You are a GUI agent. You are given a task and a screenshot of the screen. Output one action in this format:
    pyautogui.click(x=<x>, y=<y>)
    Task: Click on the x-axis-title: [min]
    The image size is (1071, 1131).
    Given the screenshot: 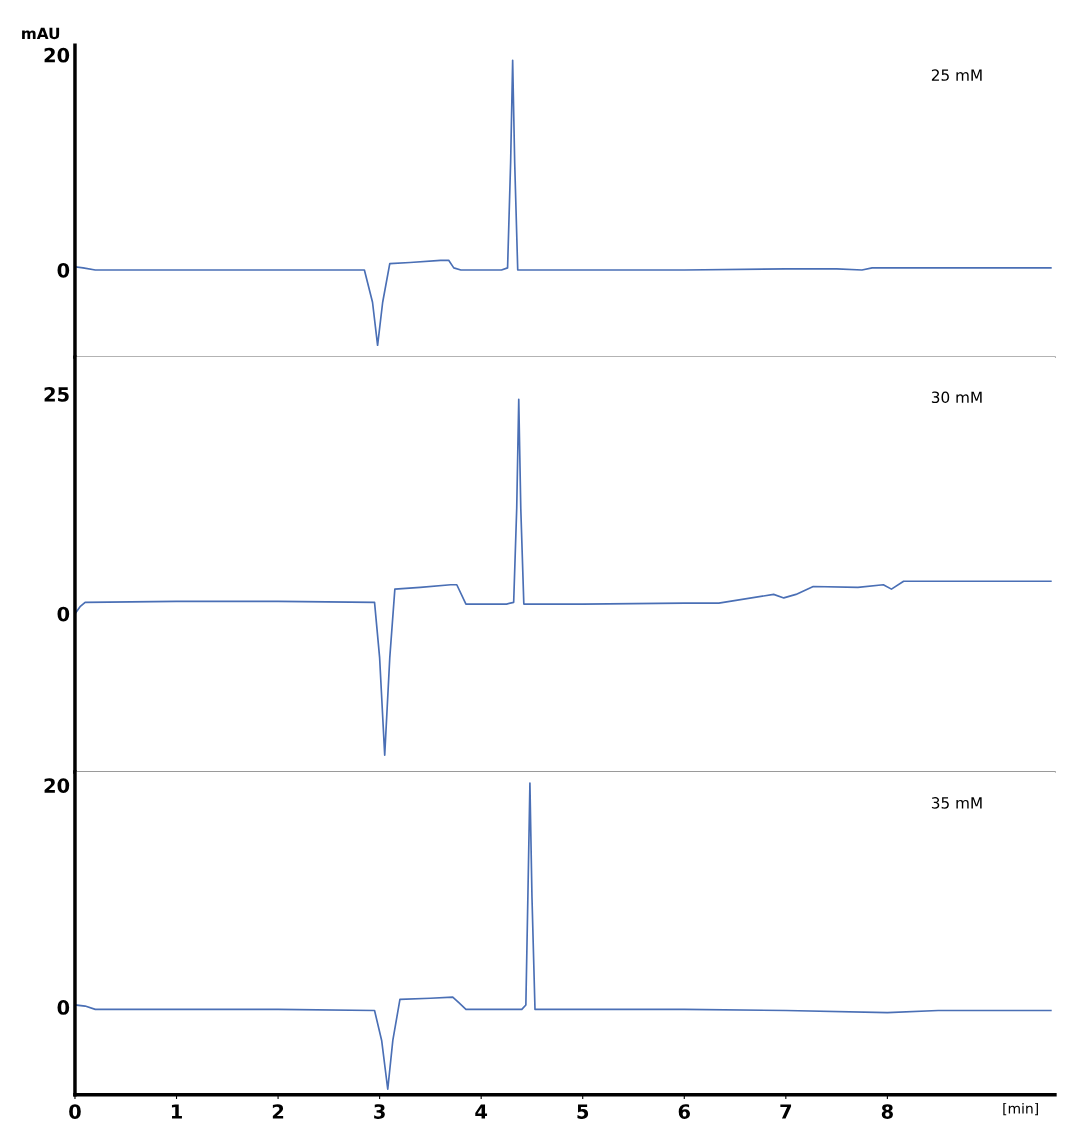 What is the action you would take?
    pyautogui.click(x=1020, y=1109)
    